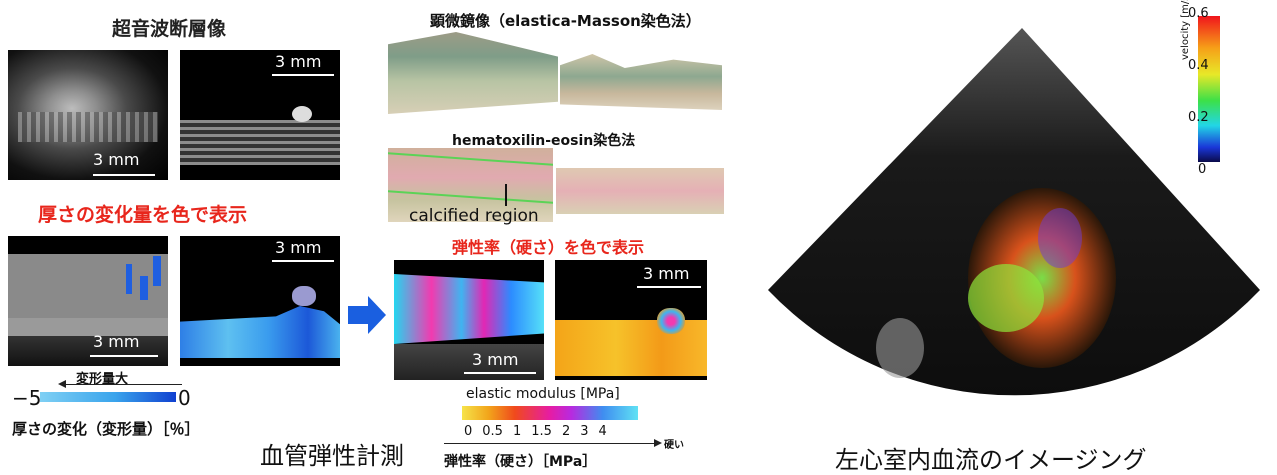 Image resolution: width=1277 pixels, height=475 pixels. What do you see at coordinates (108, 397) in the screenshot?
I see `strain-colorbar` at bounding box center [108, 397].